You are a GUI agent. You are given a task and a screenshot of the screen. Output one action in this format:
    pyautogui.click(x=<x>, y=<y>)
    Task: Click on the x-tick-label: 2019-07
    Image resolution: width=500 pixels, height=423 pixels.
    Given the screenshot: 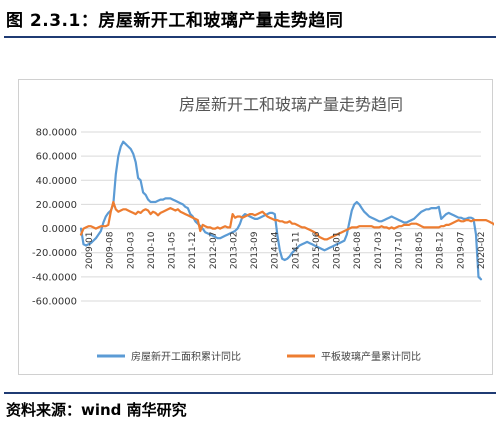 What is the action you would take?
    pyautogui.click(x=461, y=251)
    